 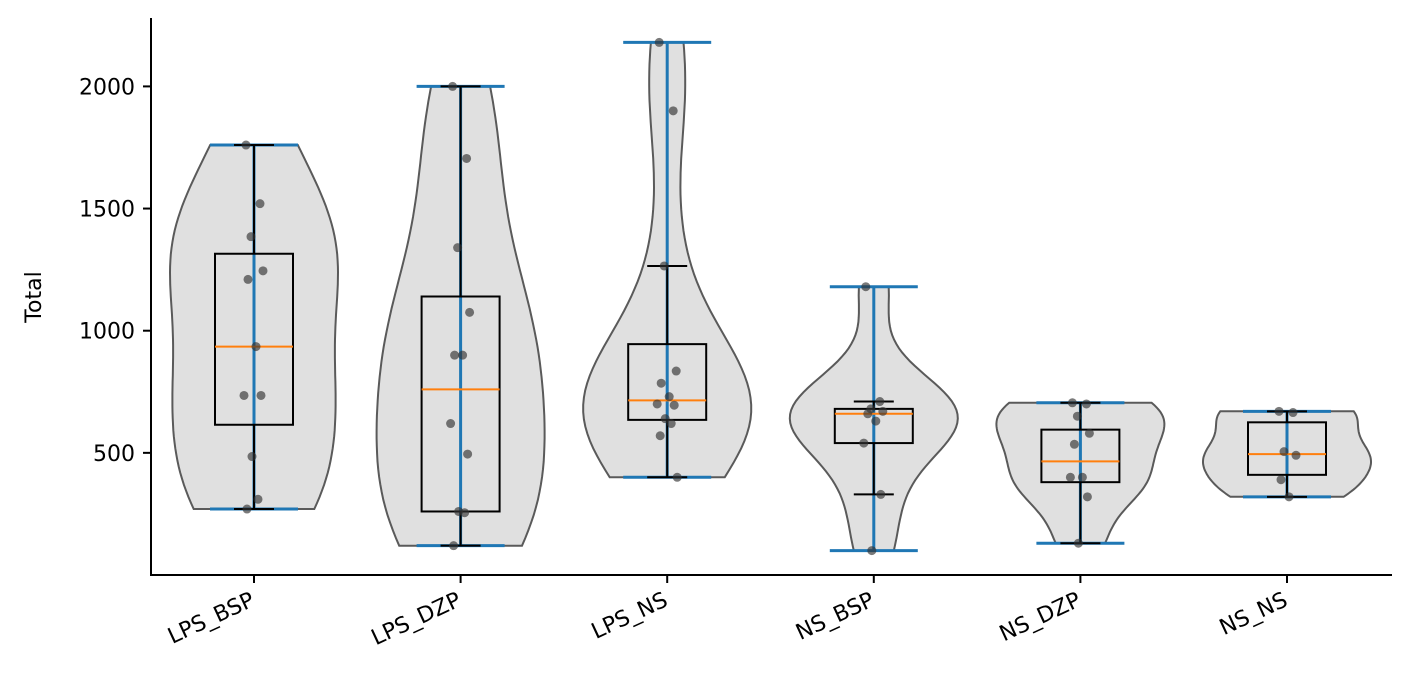 I want to click on box-NS_NS, so click(x=1287, y=448).